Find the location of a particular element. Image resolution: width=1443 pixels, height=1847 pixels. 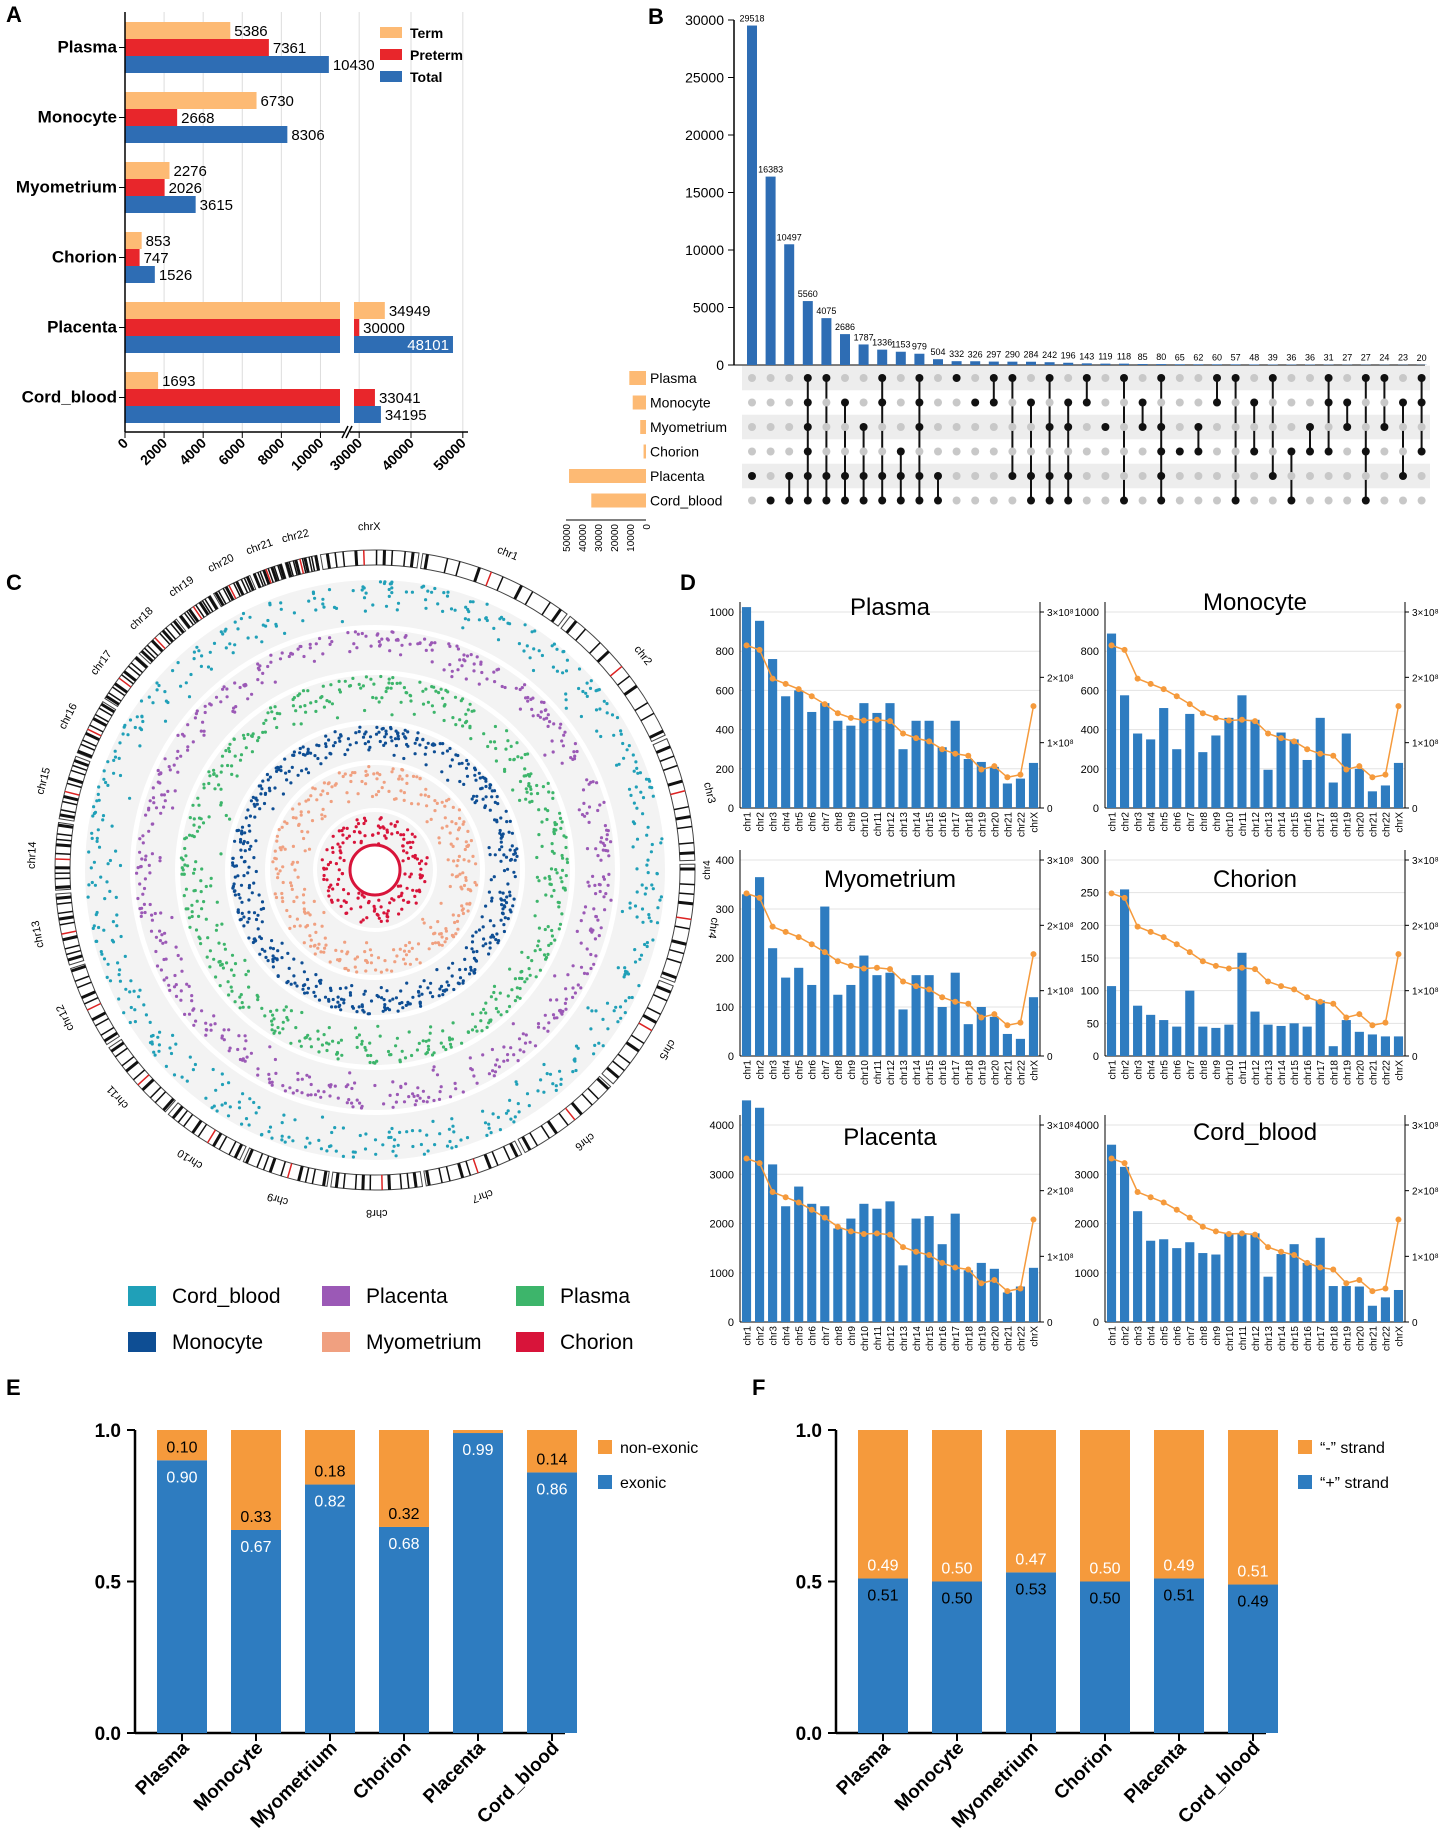

chromosome-label: chr18 is located at coordinates (141, 619).